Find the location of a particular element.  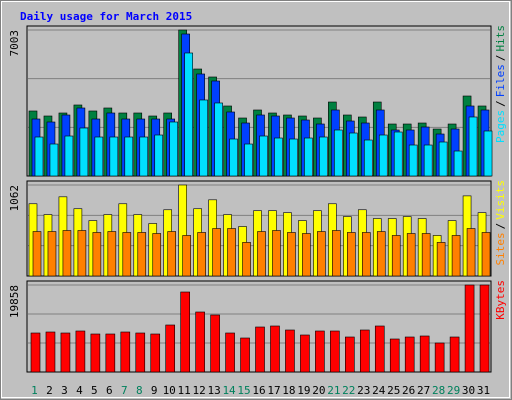

legend: Pages / Files / Hits is located at coordinates (500, 84).